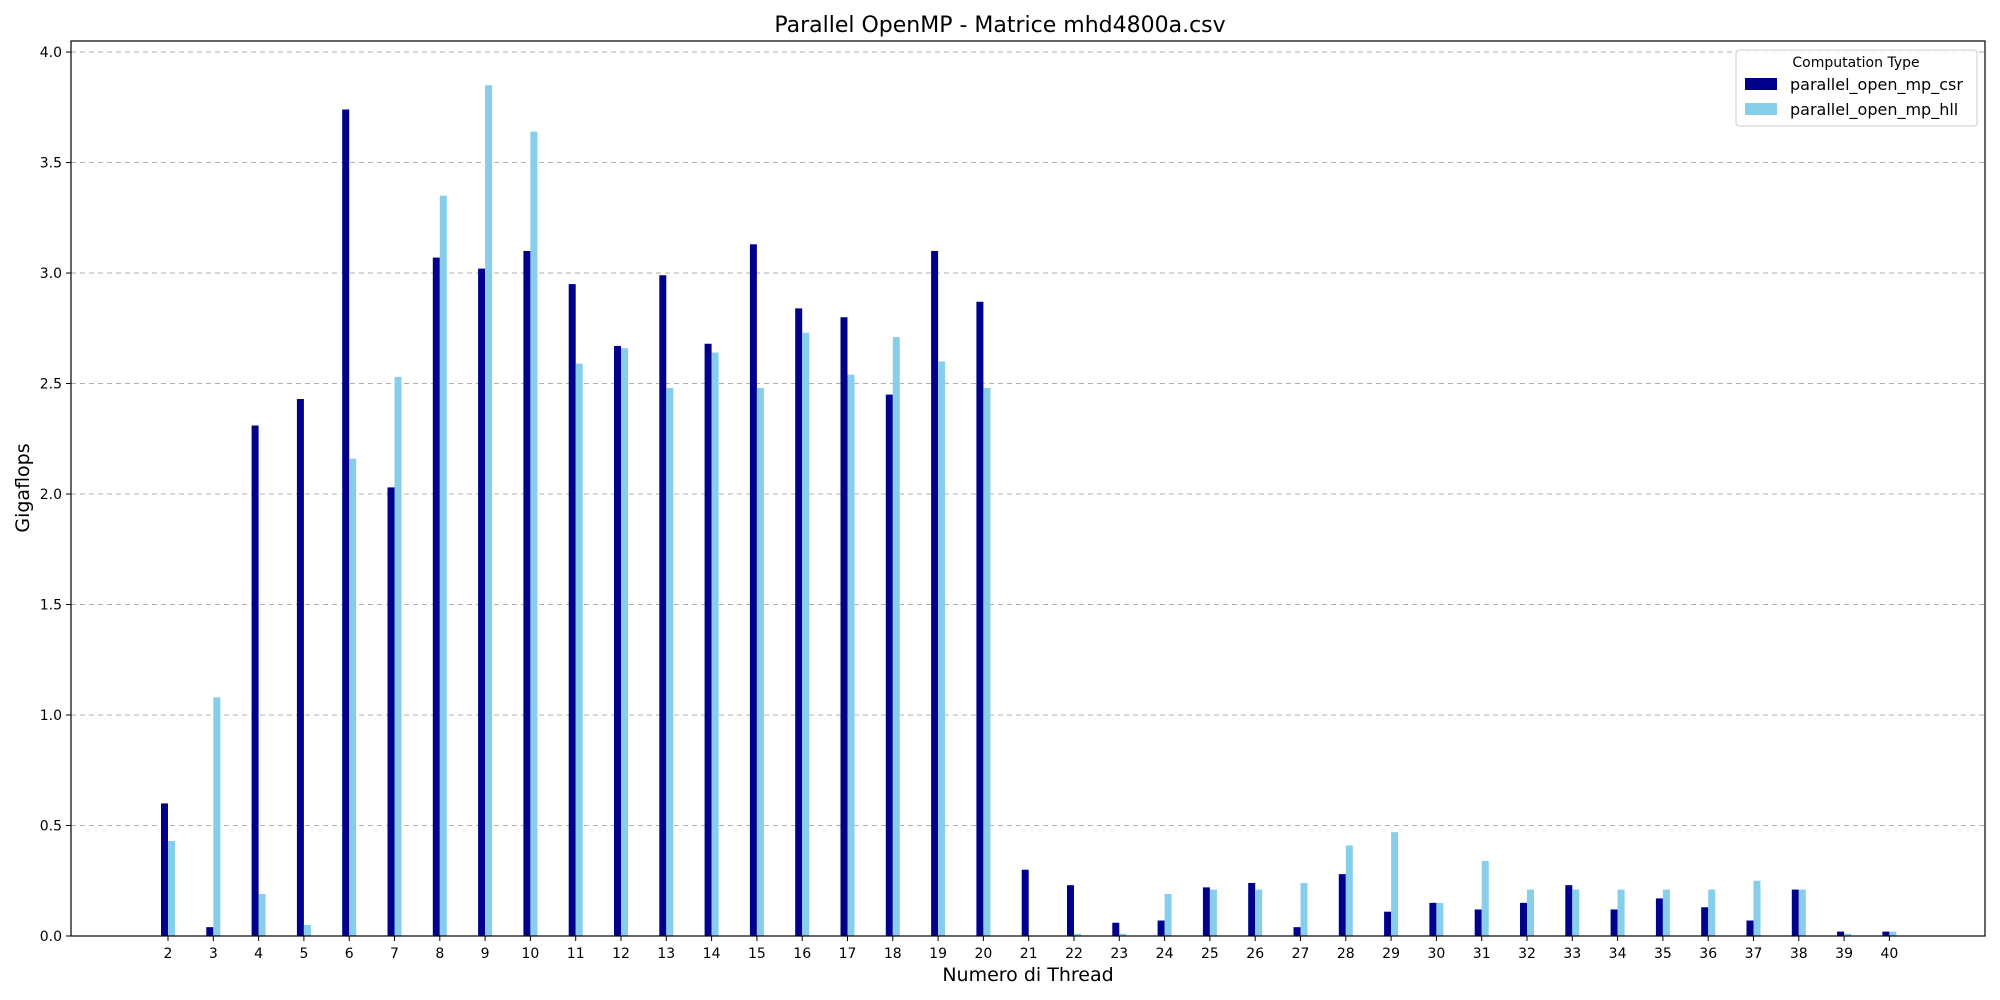  What do you see at coordinates (1029, 954) in the screenshot?
I see `x-tick-label: 21` at bounding box center [1029, 954].